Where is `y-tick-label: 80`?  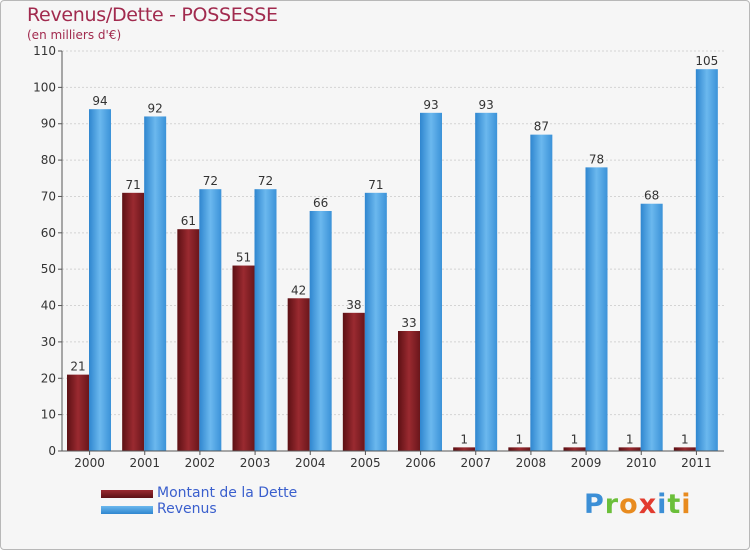
y-tick-label: 80 is located at coordinates (48, 160).